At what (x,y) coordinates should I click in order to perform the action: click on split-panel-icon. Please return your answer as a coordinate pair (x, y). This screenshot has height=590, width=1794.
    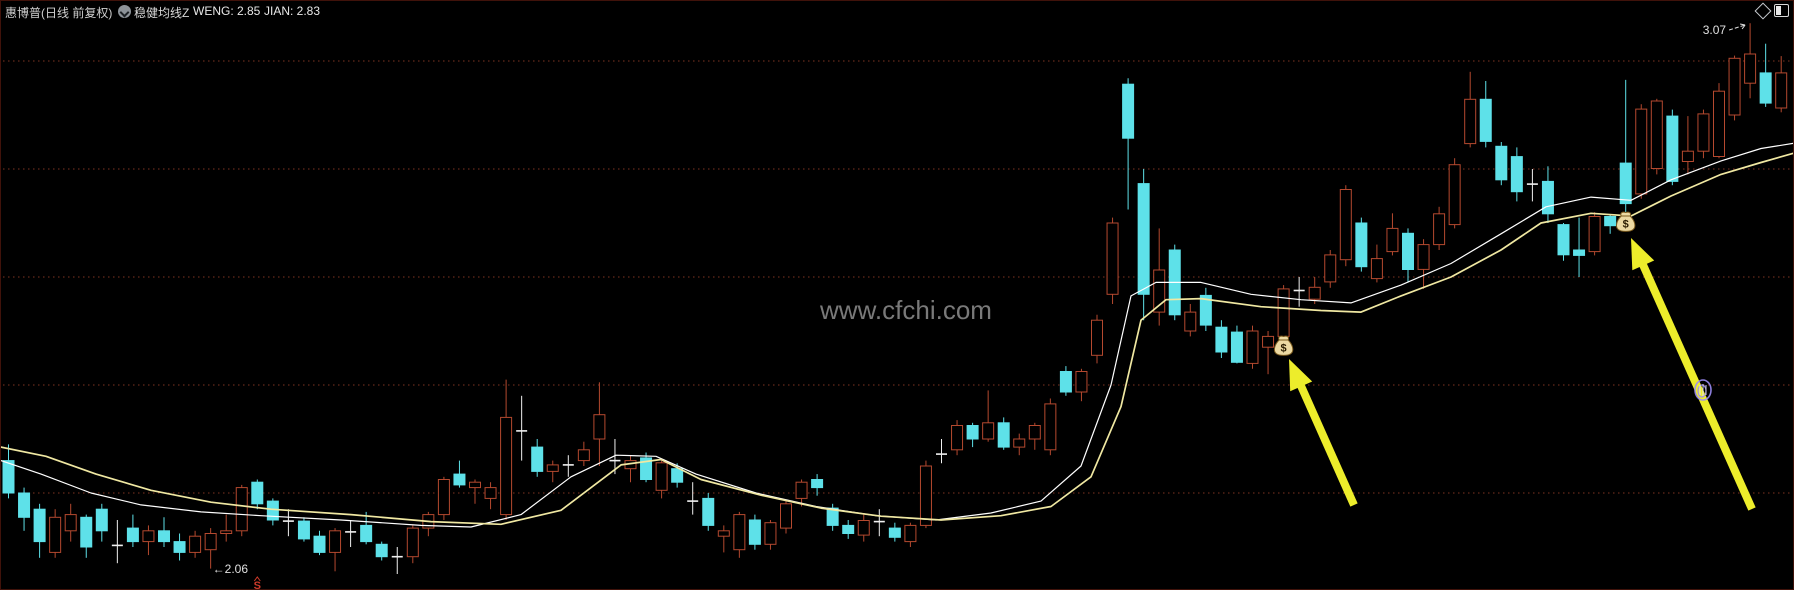
    Looking at the image, I should click on (1781, 10).